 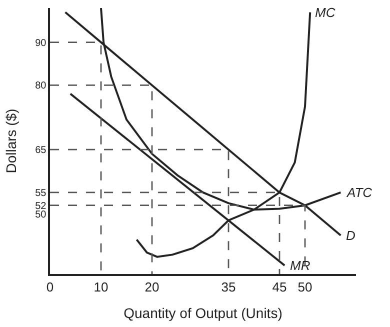 What do you see at coordinates (11, 141) in the screenshot?
I see `y-axis-title: Dollars ($)` at bounding box center [11, 141].